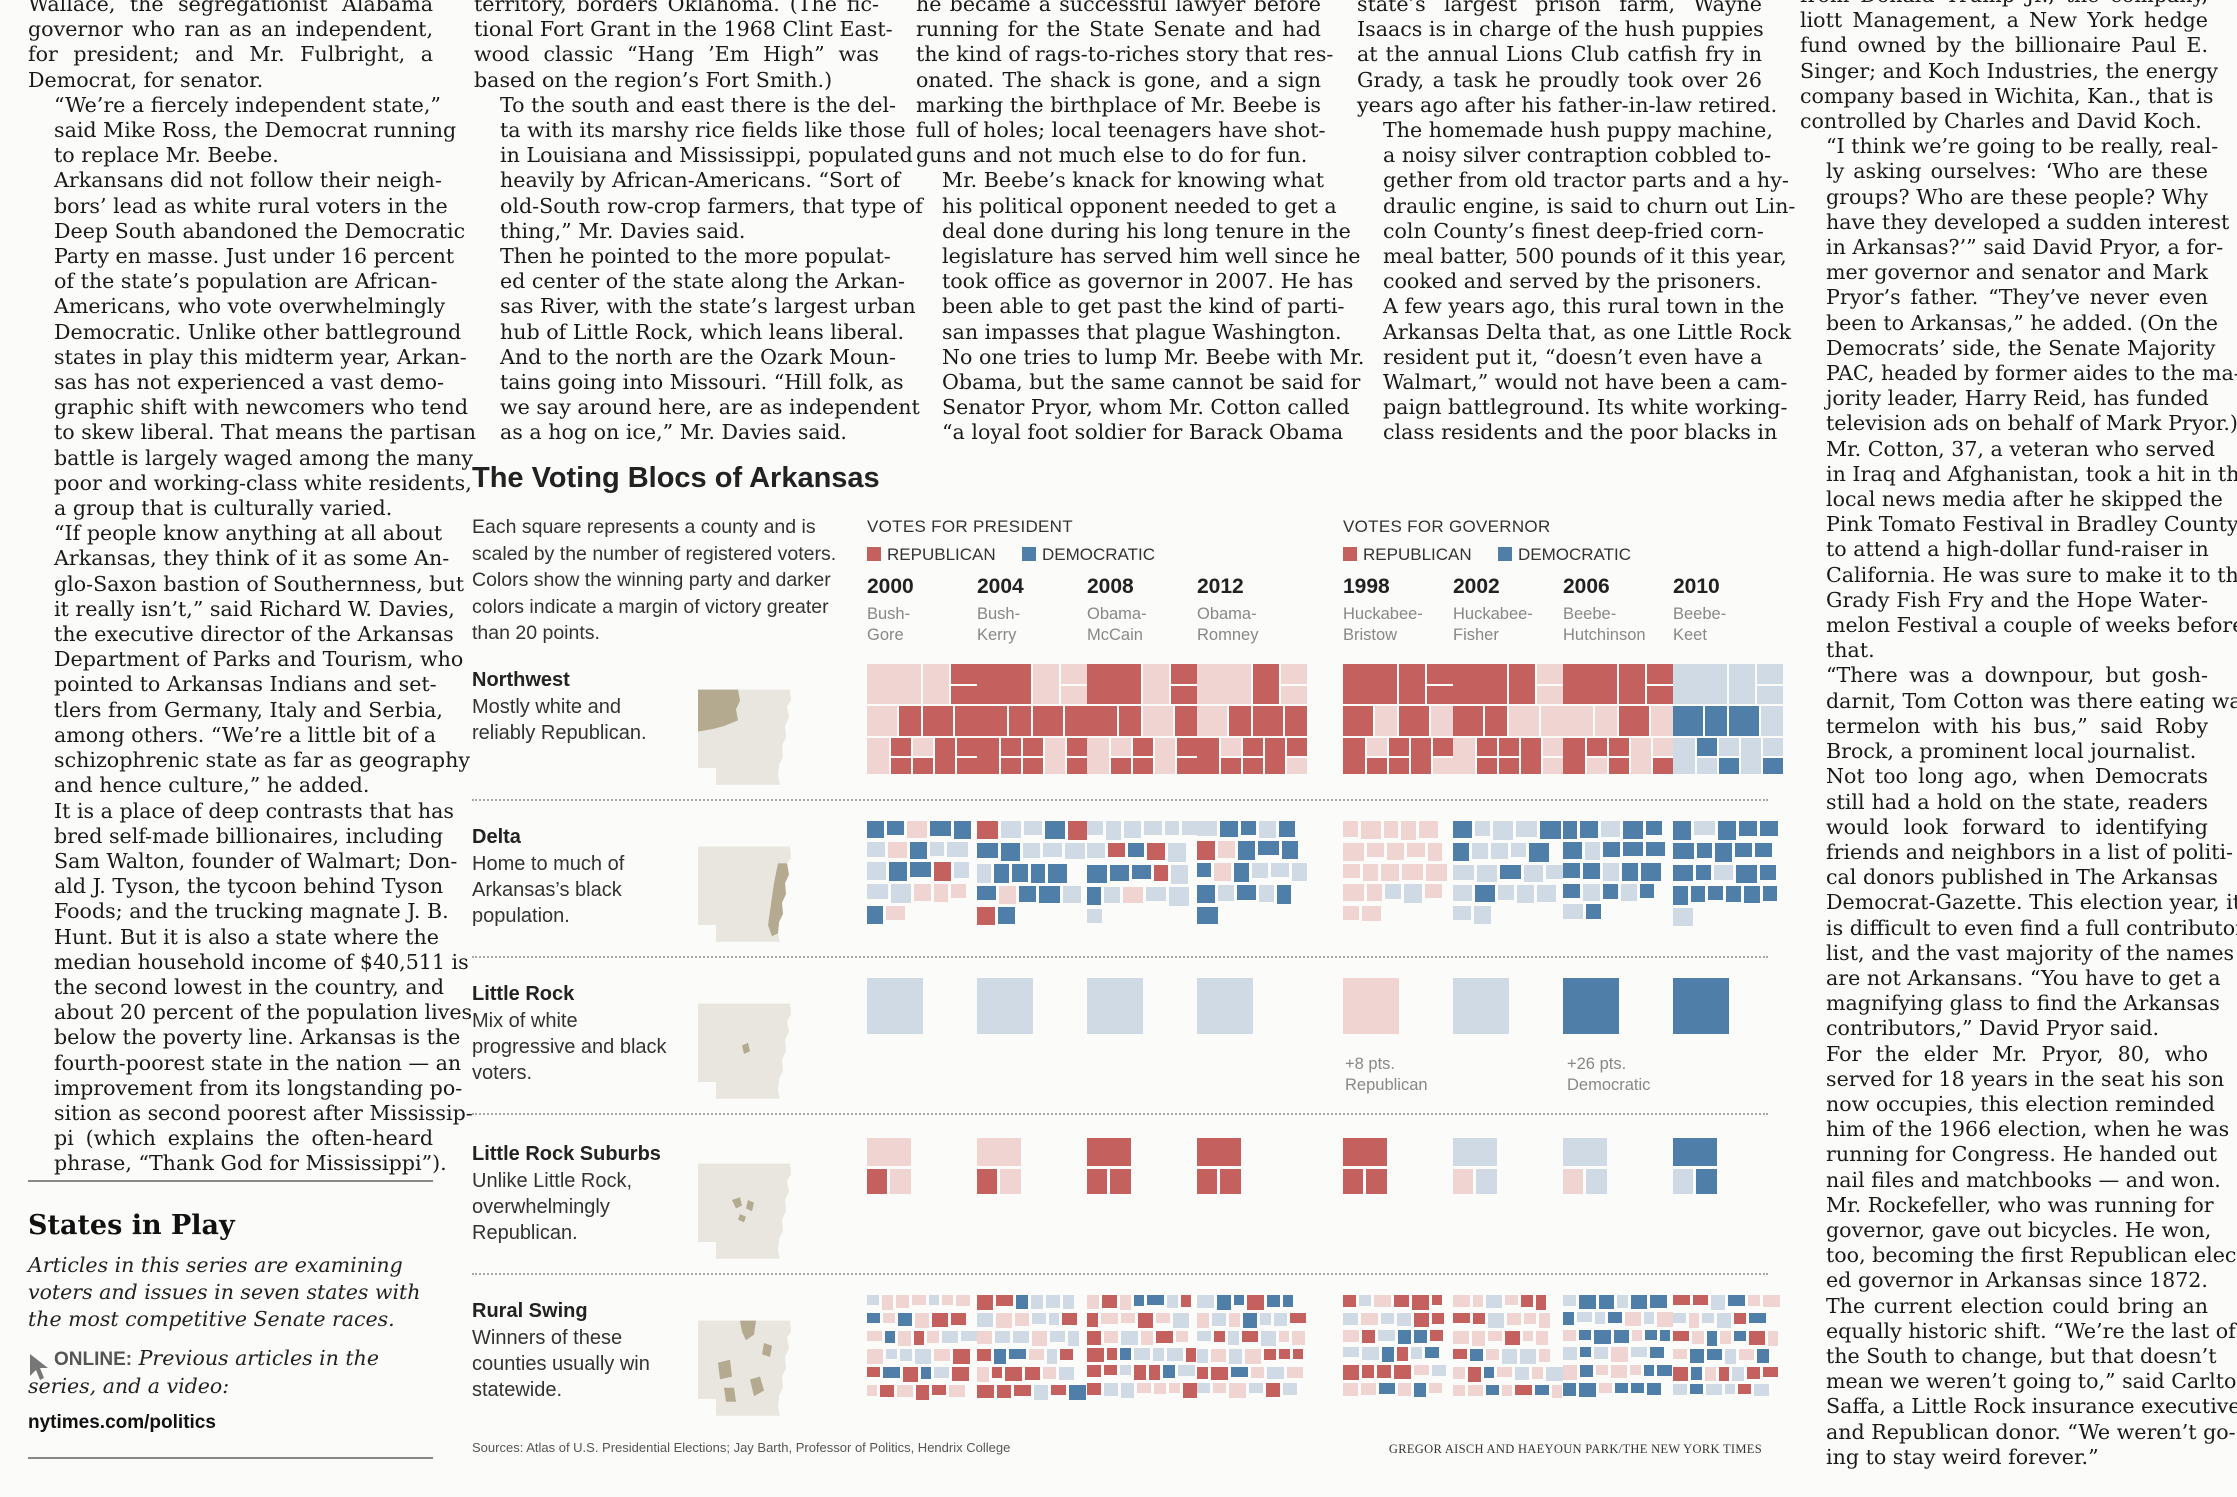 This screenshot has height=1497, width=2237. What do you see at coordinates (1112, 155) in the screenshot?
I see `text-line: guns and not much else to do for fun.` at bounding box center [1112, 155].